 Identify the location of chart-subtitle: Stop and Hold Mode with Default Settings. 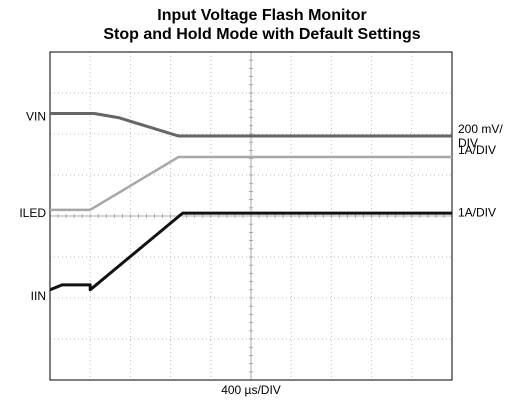
(261, 34).